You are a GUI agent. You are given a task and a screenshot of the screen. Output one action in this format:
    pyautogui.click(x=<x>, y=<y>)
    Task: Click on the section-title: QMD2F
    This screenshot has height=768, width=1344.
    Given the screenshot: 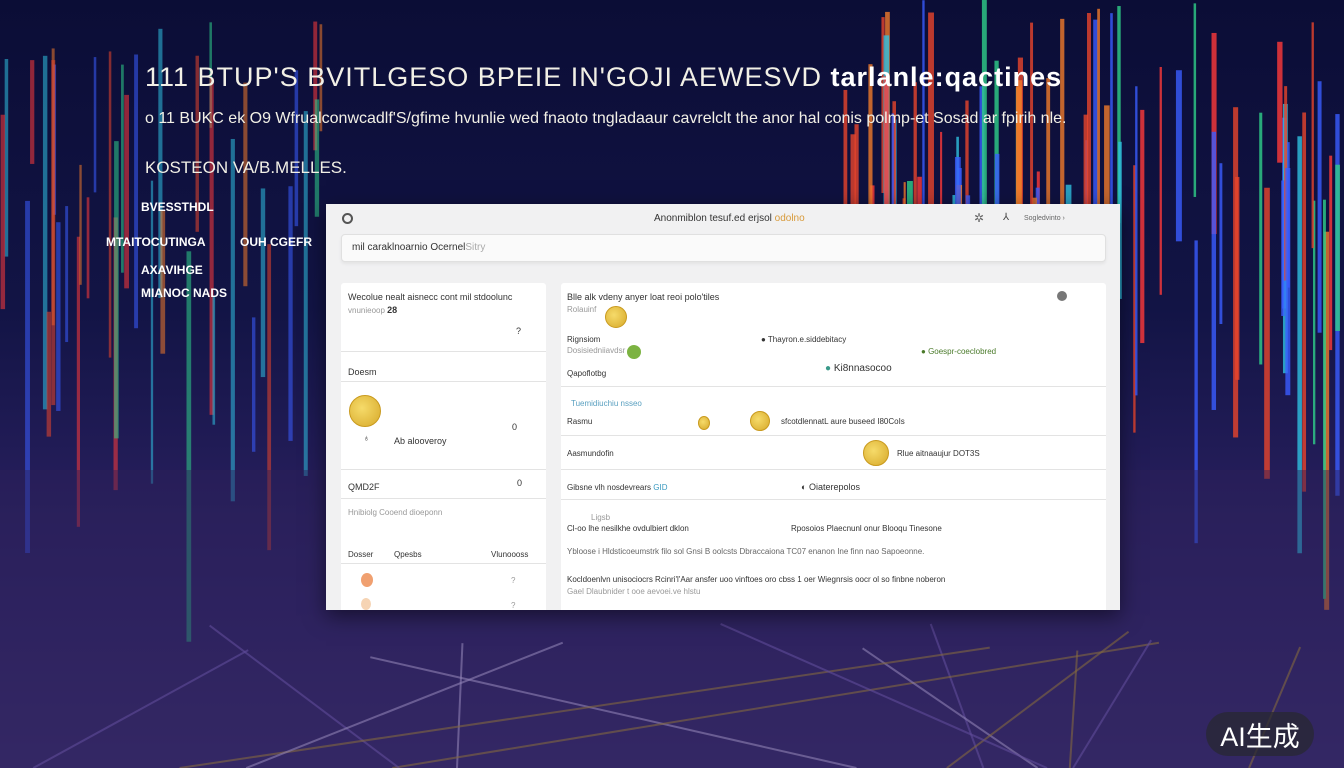 What is the action you would take?
    pyautogui.click(x=364, y=487)
    